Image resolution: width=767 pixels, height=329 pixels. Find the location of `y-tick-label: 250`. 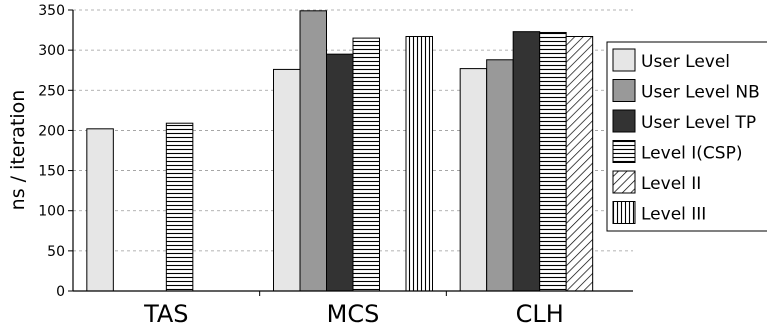

y-tick-label: 250 is located at coordinates (51, 91).